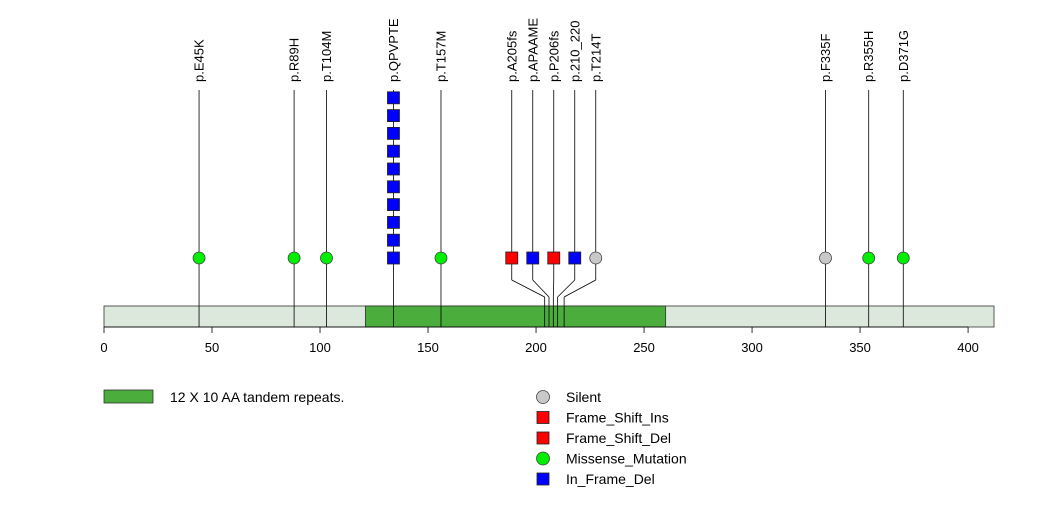 The image size is (1047, 524). What do you see at coordinates (618, 438) in the screenshot?
I see `legend-label: Frame_Shift_Del` at bounding box center [618, 438].